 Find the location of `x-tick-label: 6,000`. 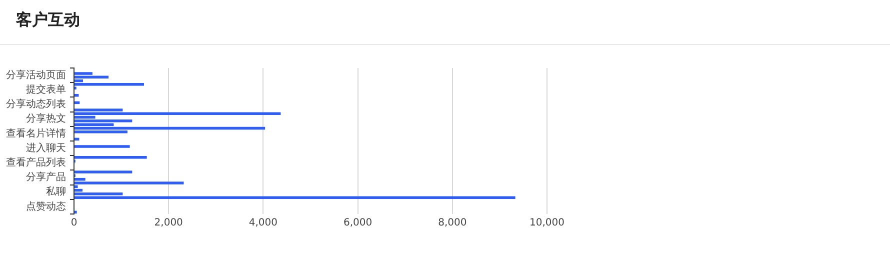

x-tick-label: 6,000 is located at coordinates (357, 223).